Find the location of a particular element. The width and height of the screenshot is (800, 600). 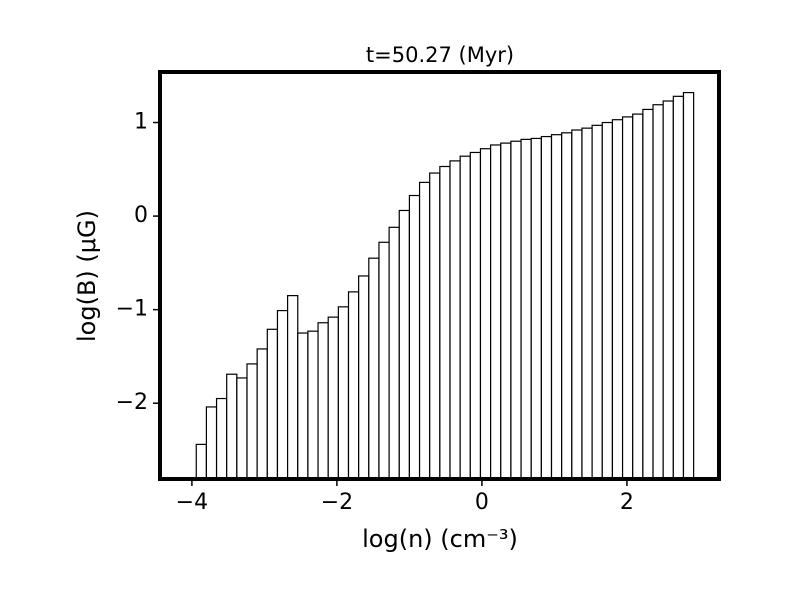

x-tick-label: 2 is located at coordinates (627, 502).